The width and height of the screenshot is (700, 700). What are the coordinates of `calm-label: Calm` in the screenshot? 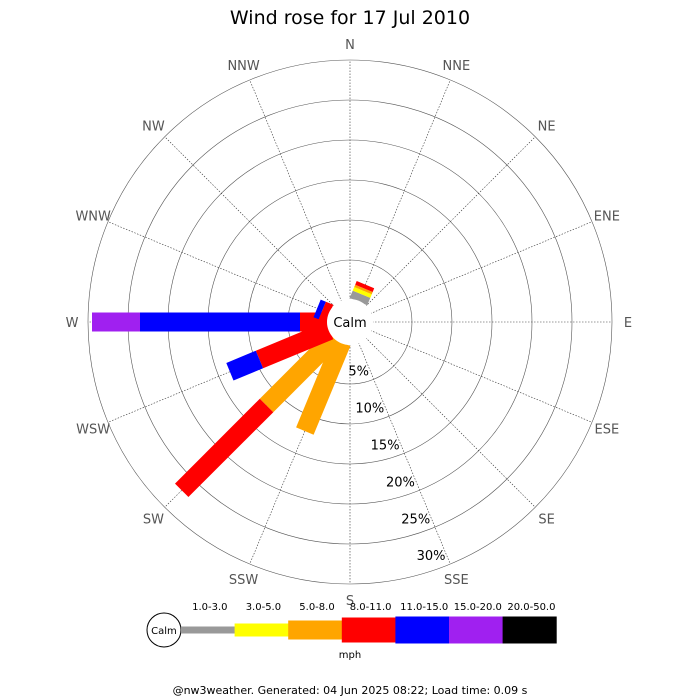 It's located at (349, 323).